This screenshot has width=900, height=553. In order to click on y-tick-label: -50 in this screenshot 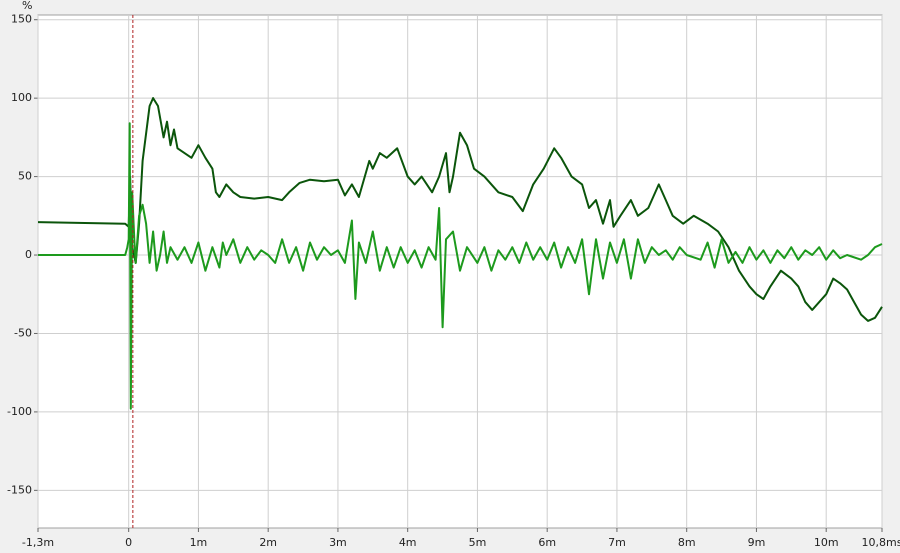, I will do `click(23, 332)`.